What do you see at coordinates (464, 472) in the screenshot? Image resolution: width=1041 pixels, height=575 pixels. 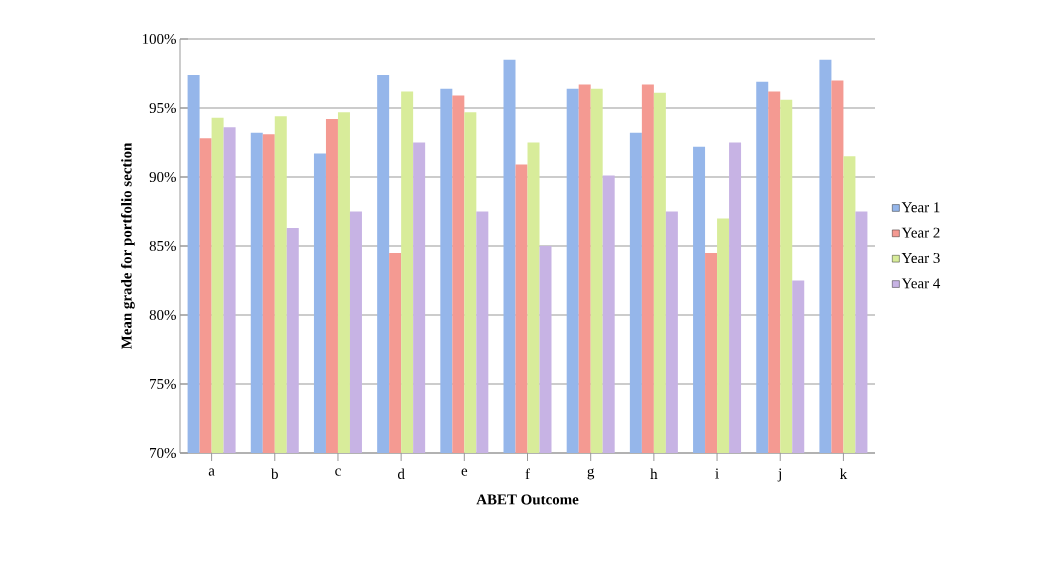 I see `x-tick-label: e` at bounding box center [464, 472].